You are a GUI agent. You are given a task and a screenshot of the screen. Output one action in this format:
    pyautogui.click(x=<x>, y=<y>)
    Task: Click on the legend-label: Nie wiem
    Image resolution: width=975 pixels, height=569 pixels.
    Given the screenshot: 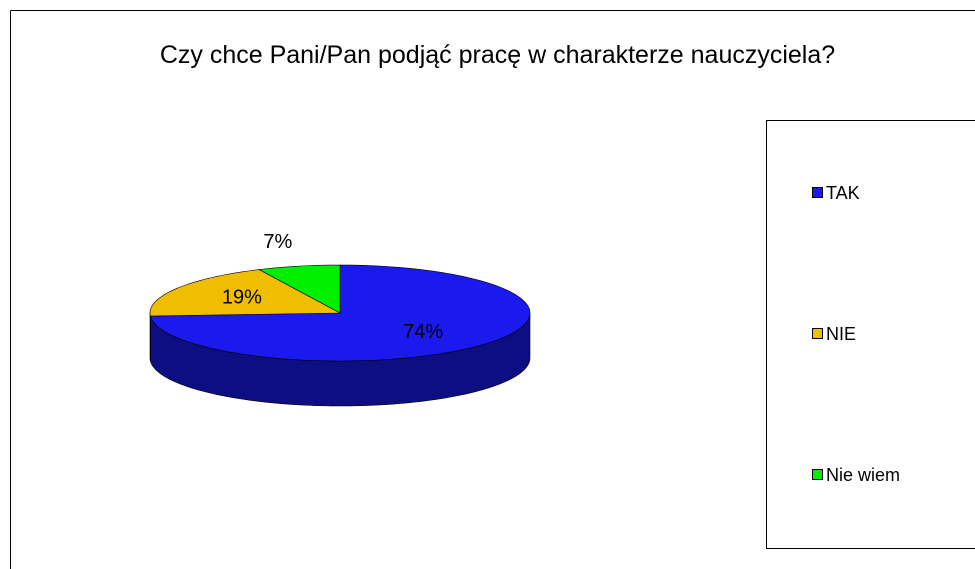 What is the action you would take?
    pyautogui.click(x=863, y=475)
    